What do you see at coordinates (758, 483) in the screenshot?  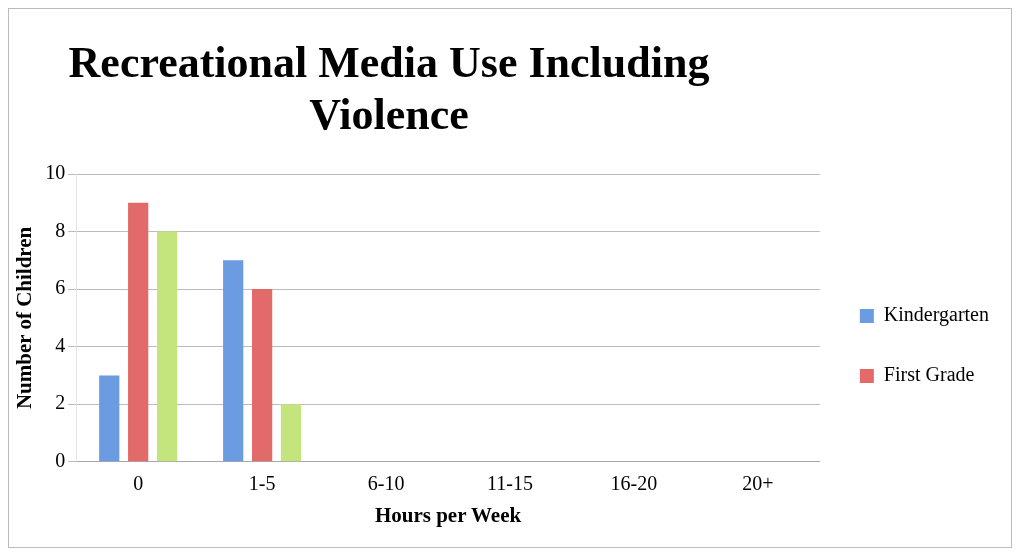 I see `x-tick-label: 20+` at bounding box center [758, 483].